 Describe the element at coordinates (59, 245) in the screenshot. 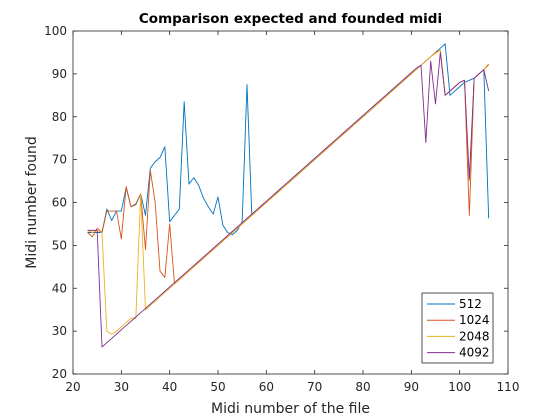

I see `y-tick-label: 50` at that location.